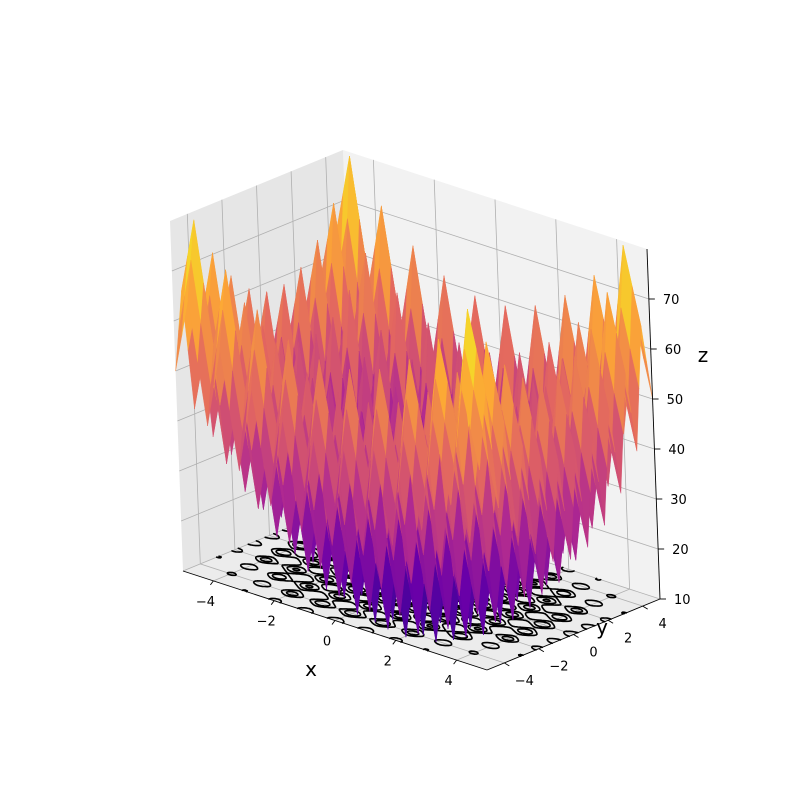  What do you see at coordinates (388, 661) in the screenshot?
I see `x-tick-label: 2` at bounding box center [388, 661].